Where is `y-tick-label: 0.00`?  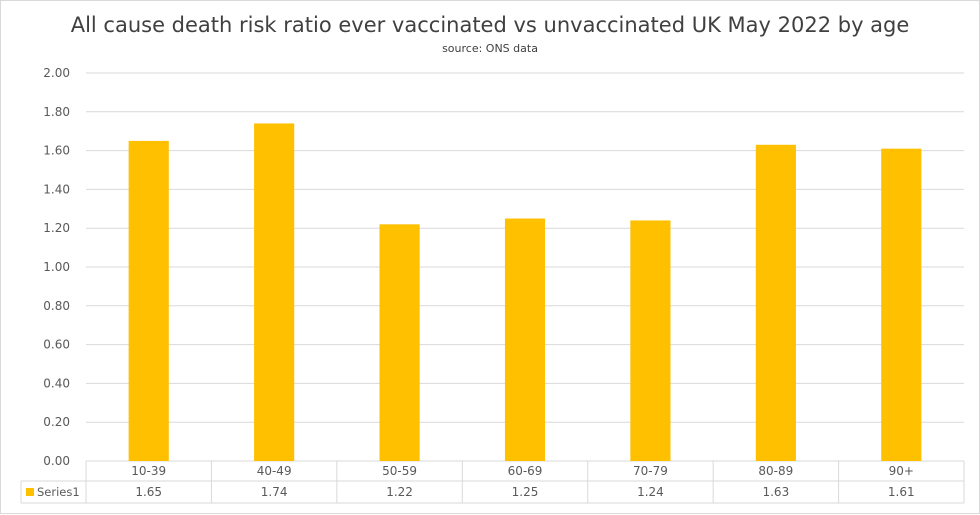
y-tick-label: 0.00 is located at coordinates (56, 461).